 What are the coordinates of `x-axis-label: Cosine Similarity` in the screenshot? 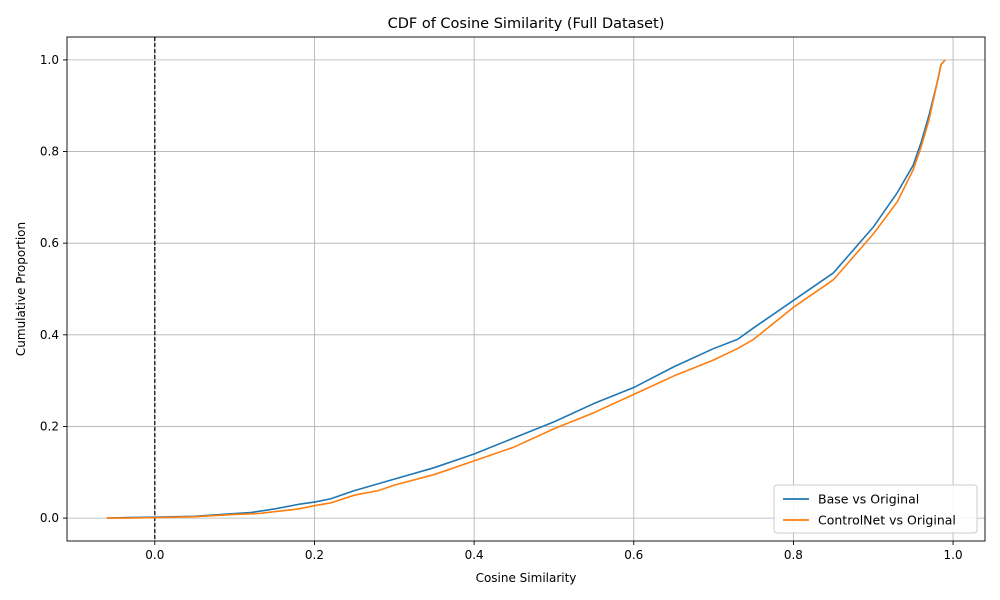 It's located at (526, 578).